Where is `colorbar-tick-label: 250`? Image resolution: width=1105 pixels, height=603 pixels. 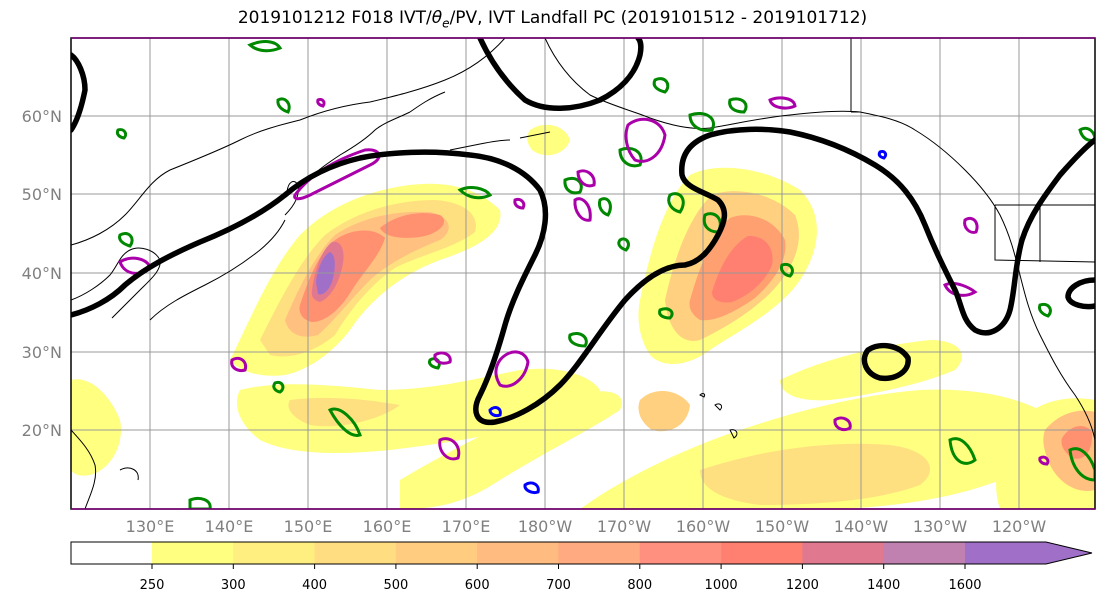 colorbar-tick-label: 250 is located at coordinates (152, 585).